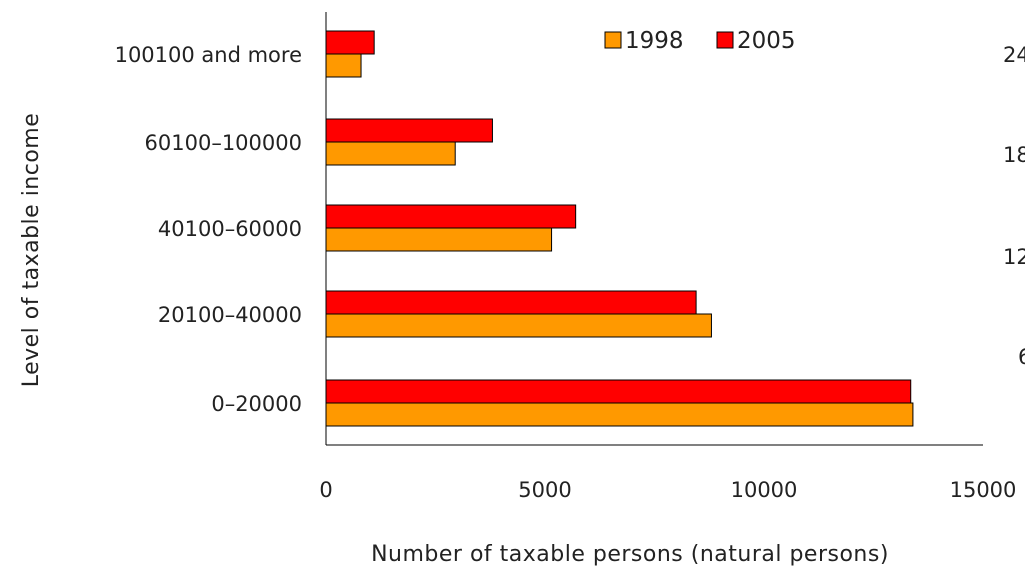  What do you see at coordinates (256, 404) in the screenshot?
I see `category-label-0: 0–20000` at bounding box center [256, 404].